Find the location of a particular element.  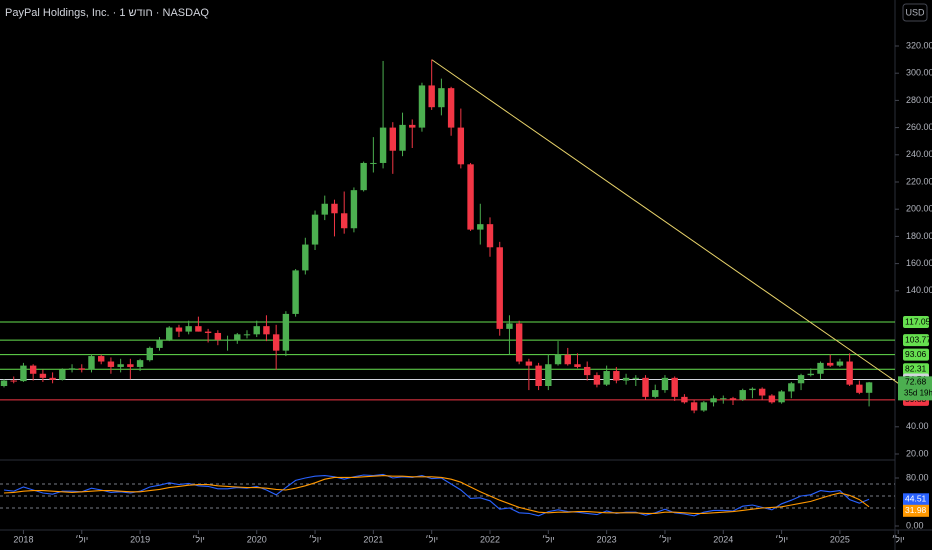

price-label: 72.68 is located at coordinates (916, 382).